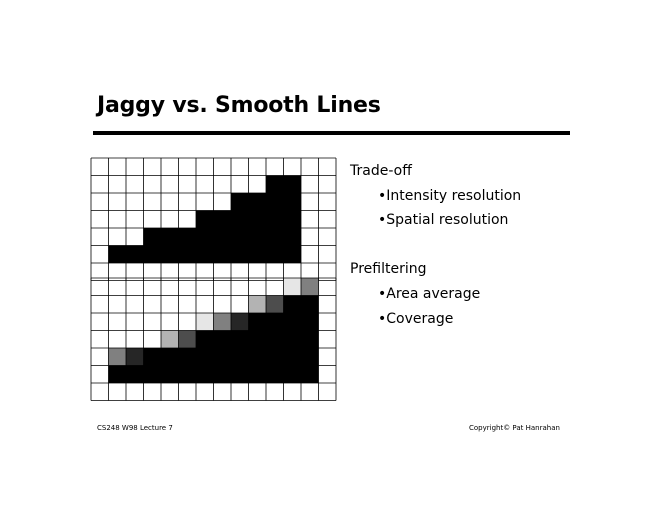  Describe the element at coordinates (443, 220) in the screenshot. I see `list-item: •Spatial resolution` at that location.